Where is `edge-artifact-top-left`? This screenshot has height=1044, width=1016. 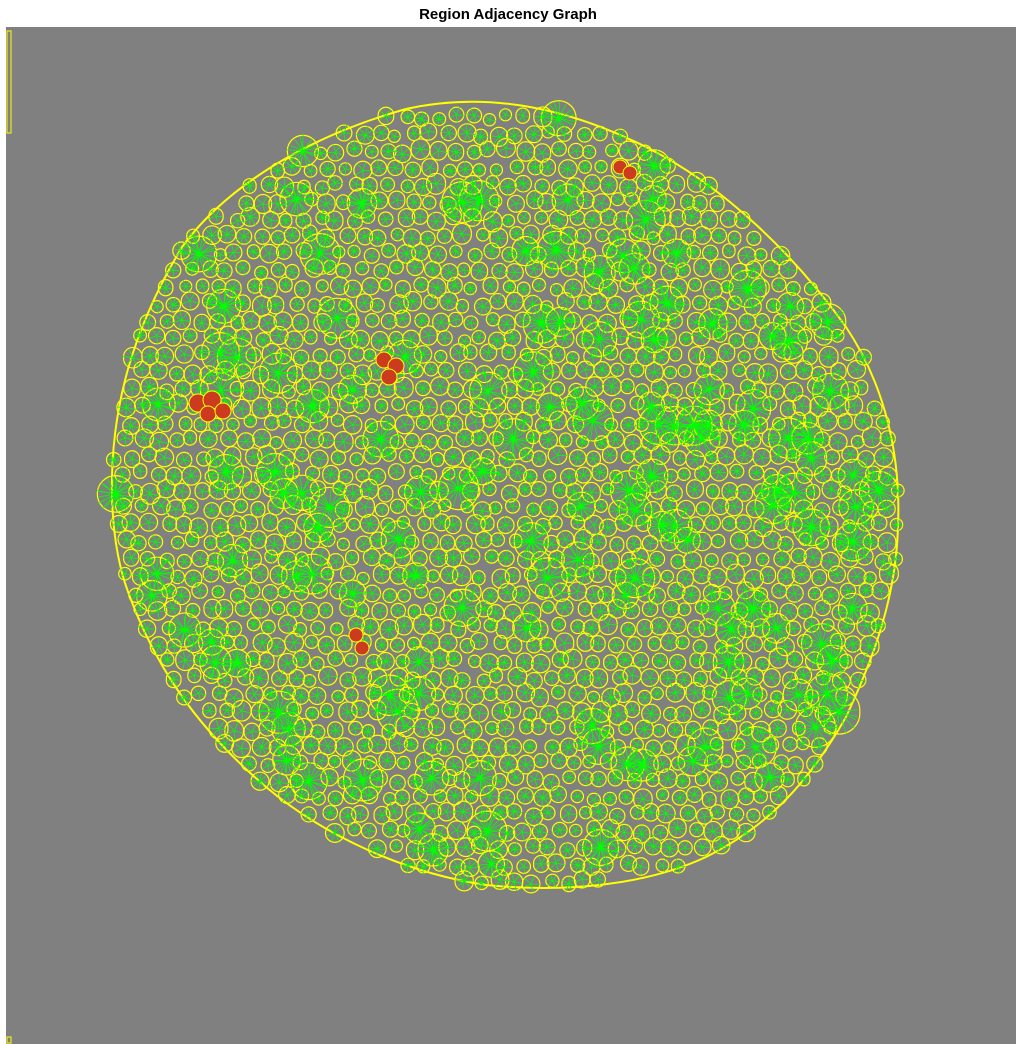
edge-artifact-top-left is located at coordinates (9, 82).